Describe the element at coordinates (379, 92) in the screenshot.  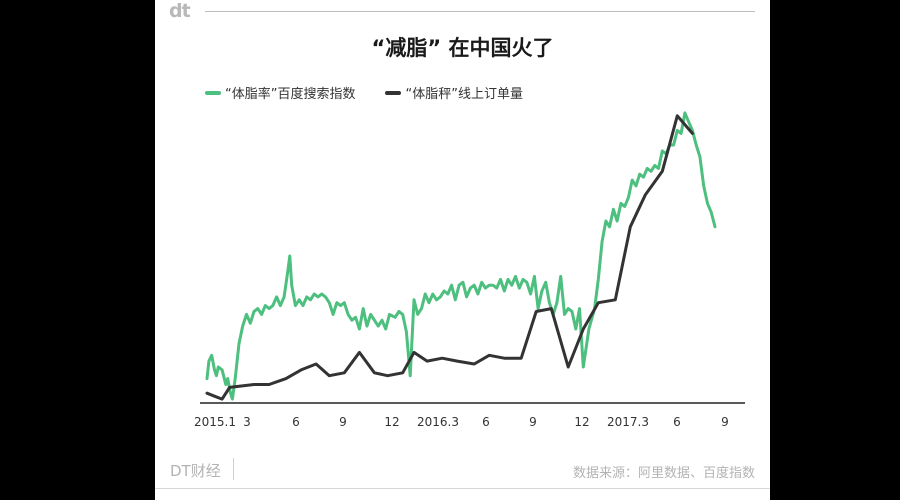
I see `chart-legend: “体脂率”百度搜索指数 “体脂秤”线上订单量` at that location.